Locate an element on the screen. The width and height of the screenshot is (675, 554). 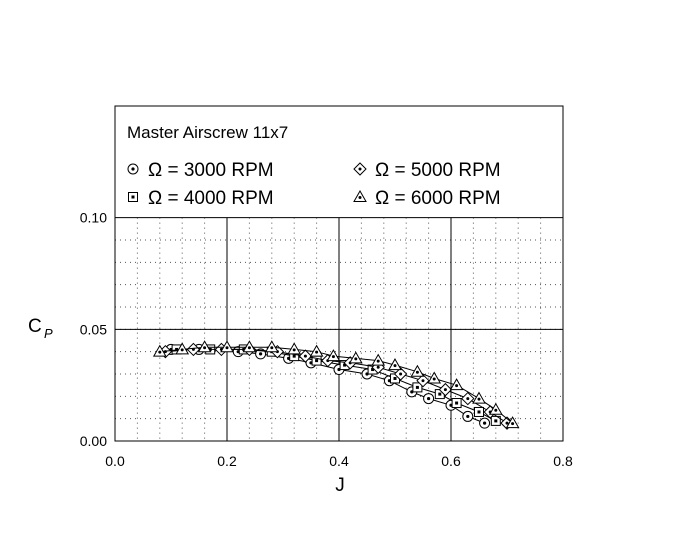
x-tick-label: 0.0 is located at coordinates (115, 461).